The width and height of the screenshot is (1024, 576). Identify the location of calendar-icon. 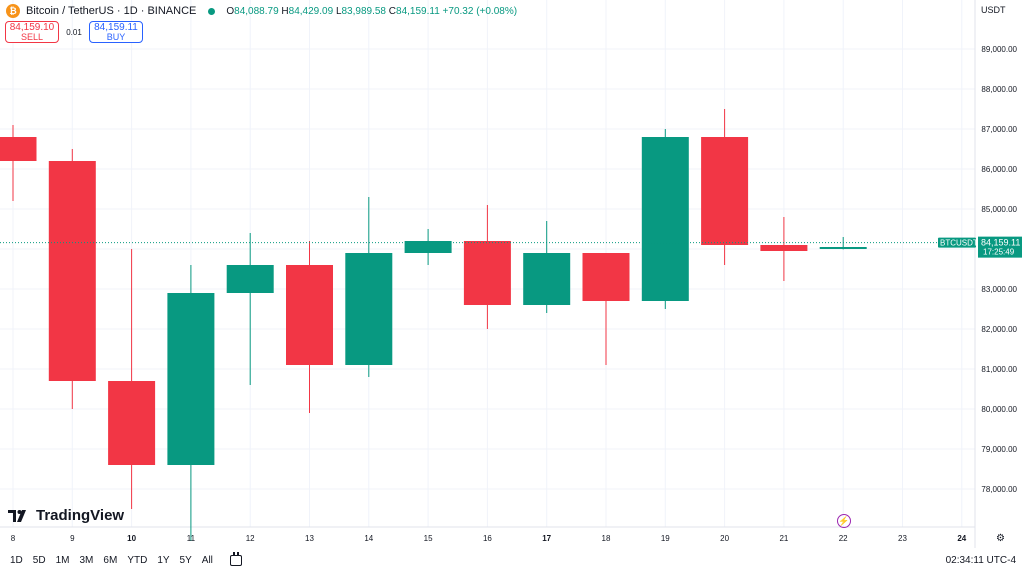
(235, 558).